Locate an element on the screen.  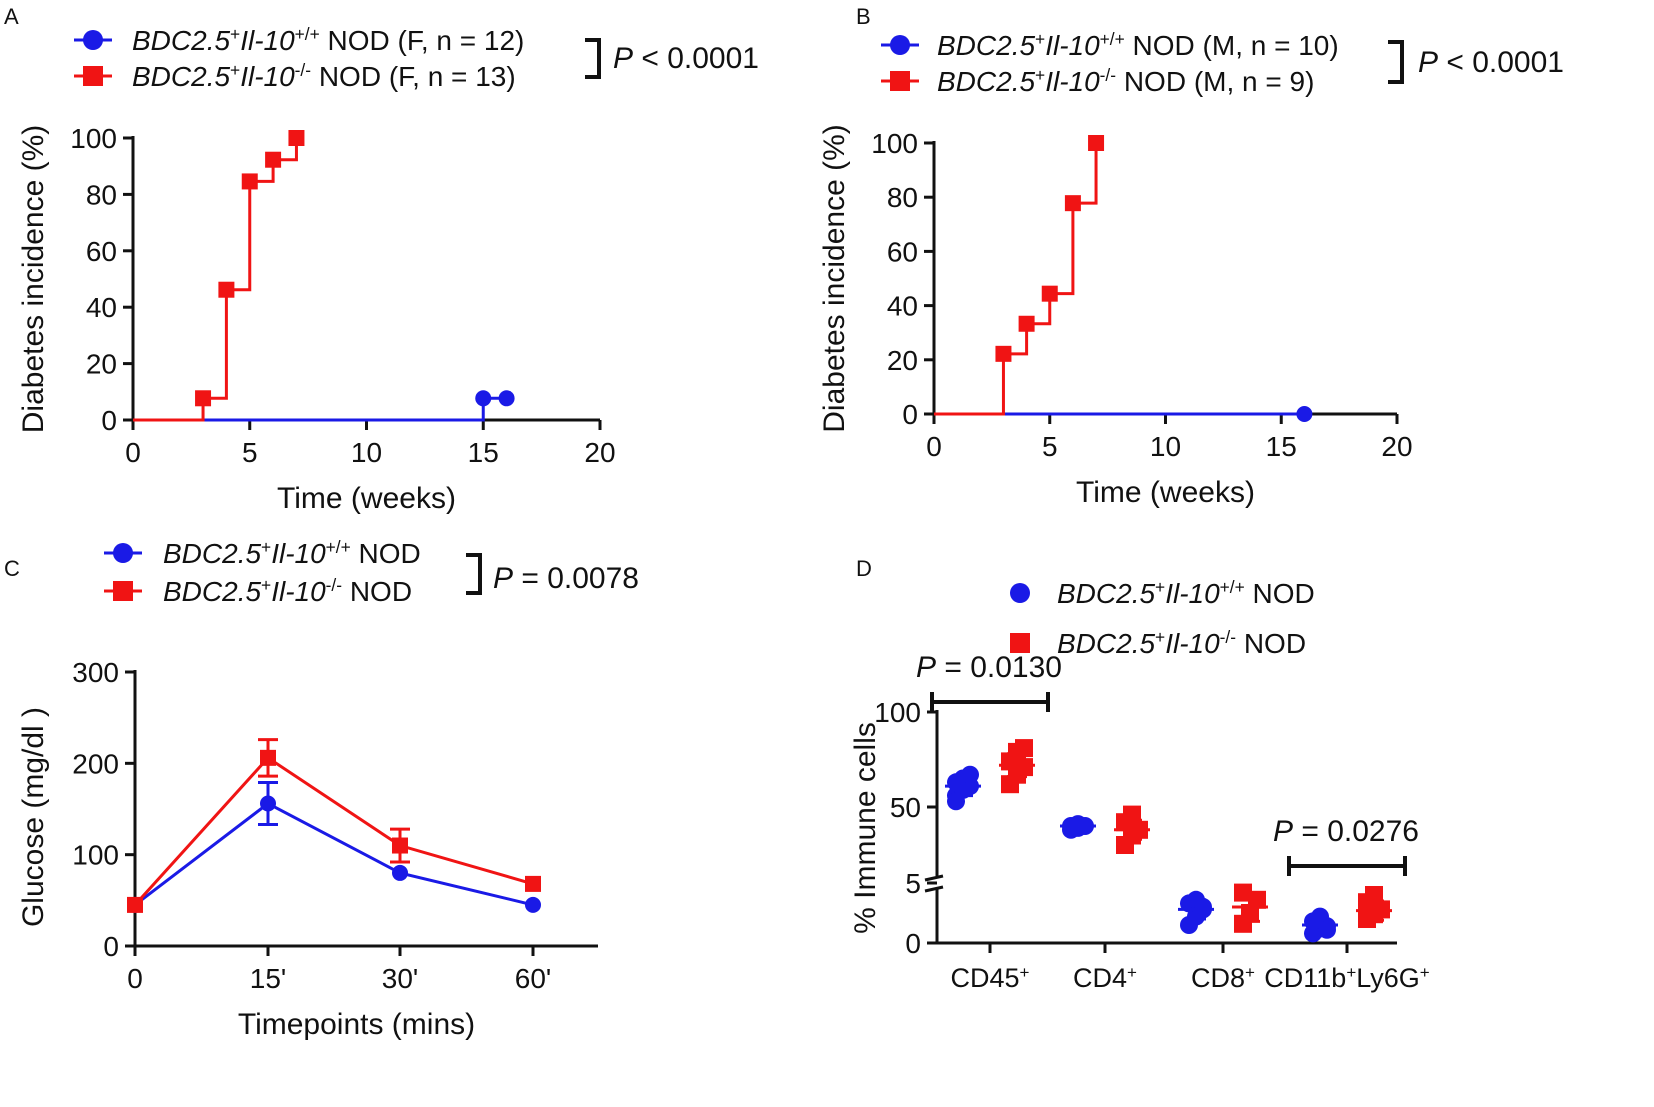
panel-a-p-value: P < 0.0001 is located at coordinates (686, 58).